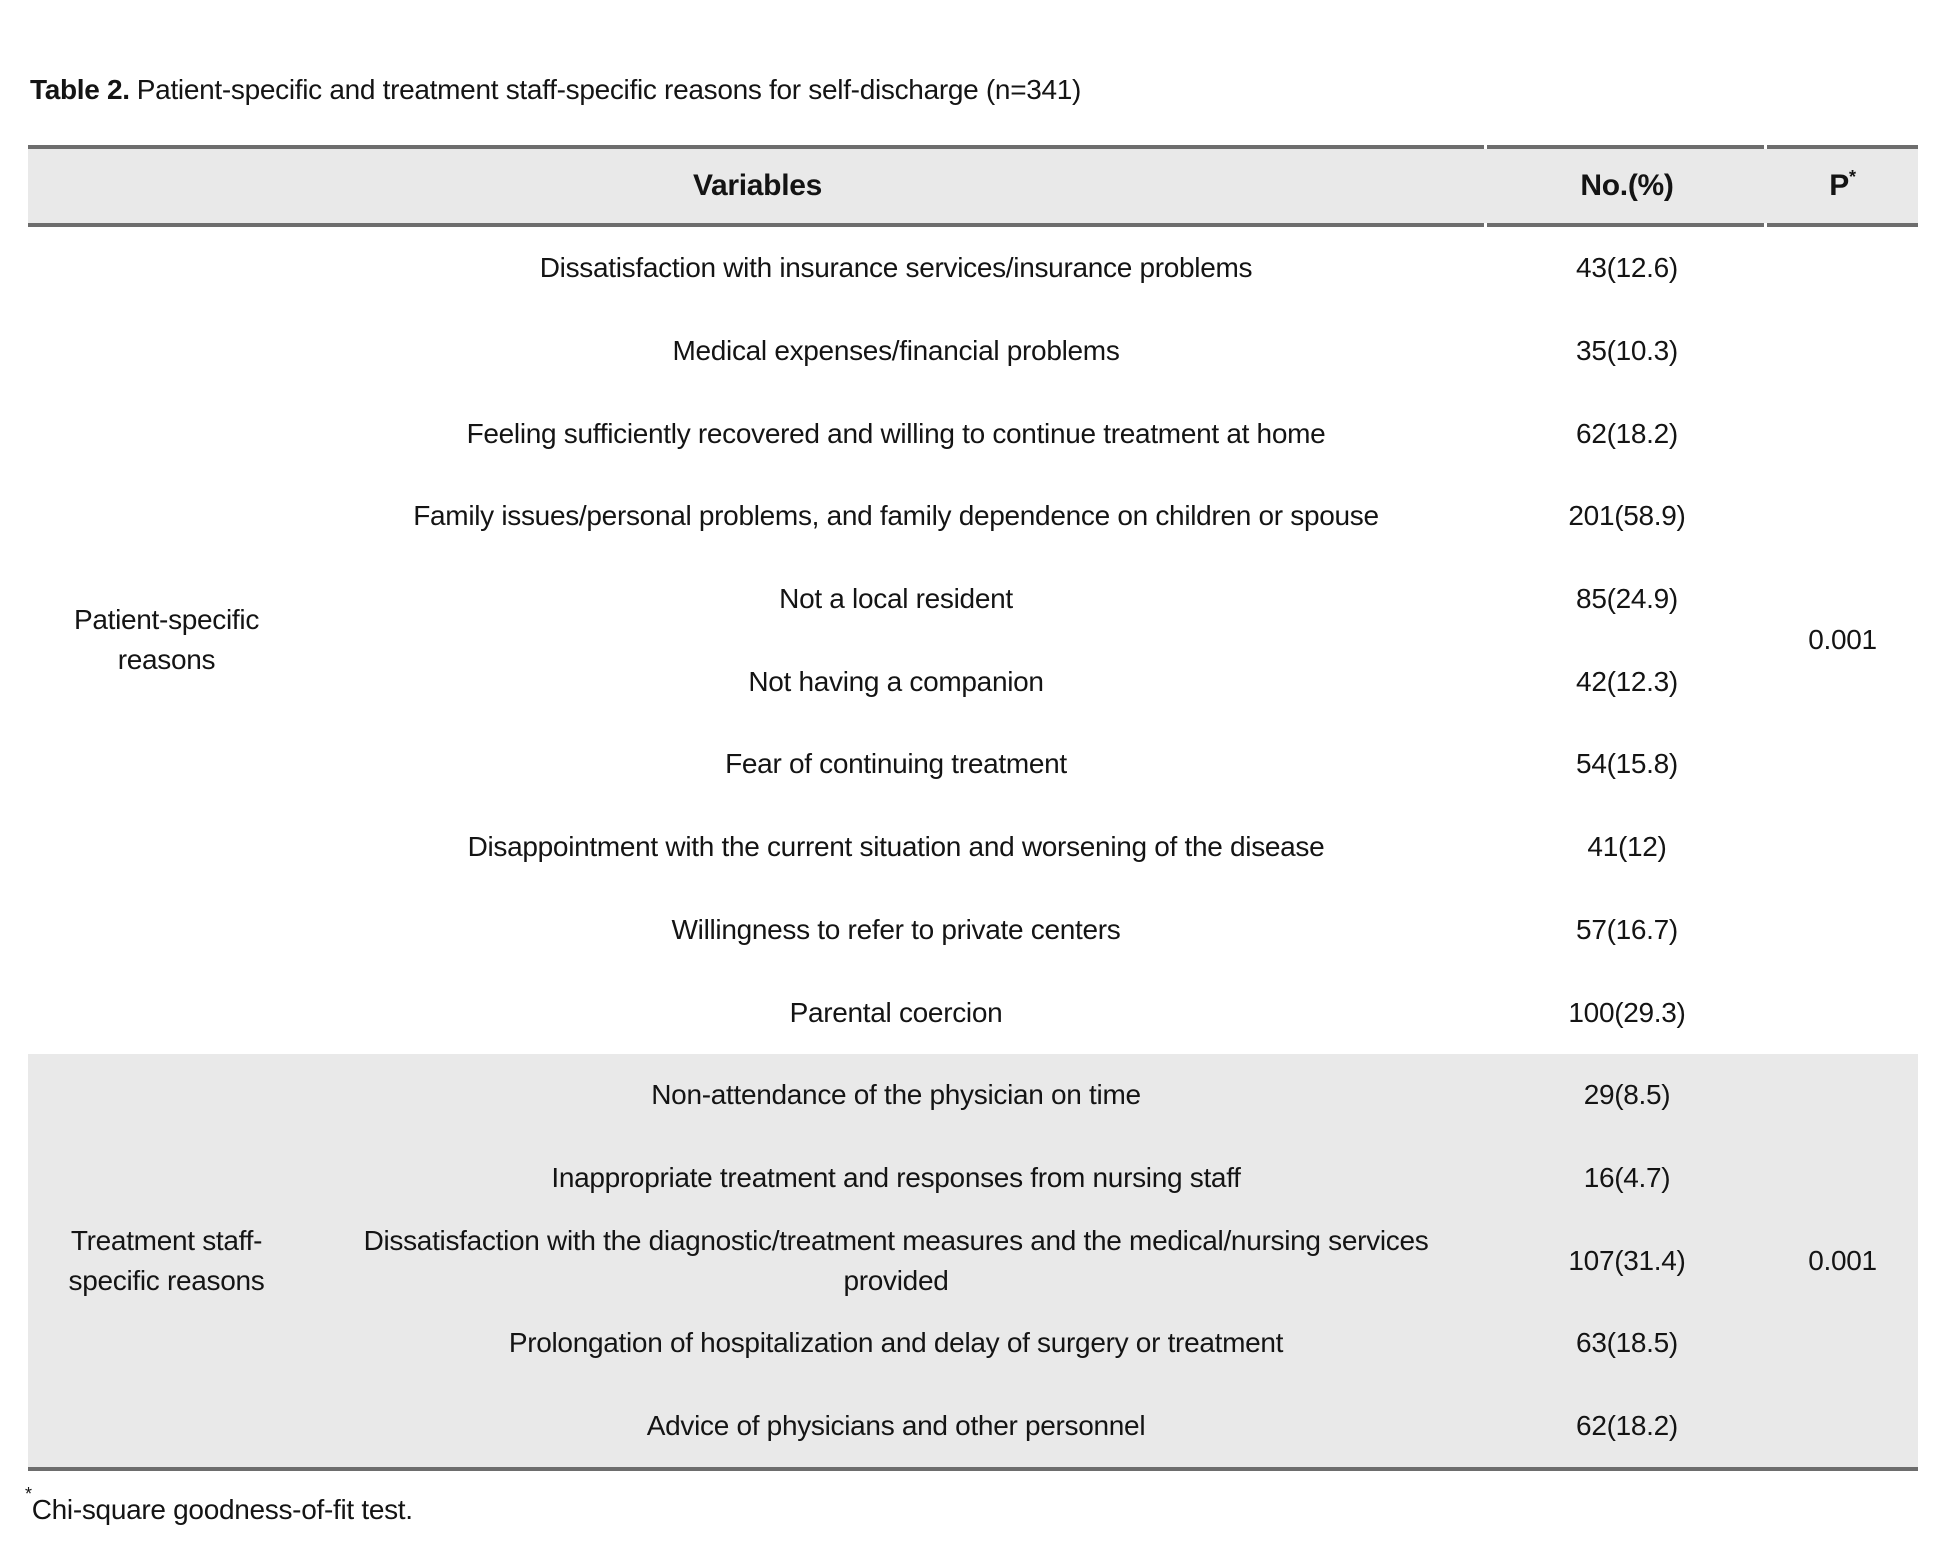 The image size is (1948, 1553). I want to click on no-pct-cell: 42(12.3), so click(1627, 681).